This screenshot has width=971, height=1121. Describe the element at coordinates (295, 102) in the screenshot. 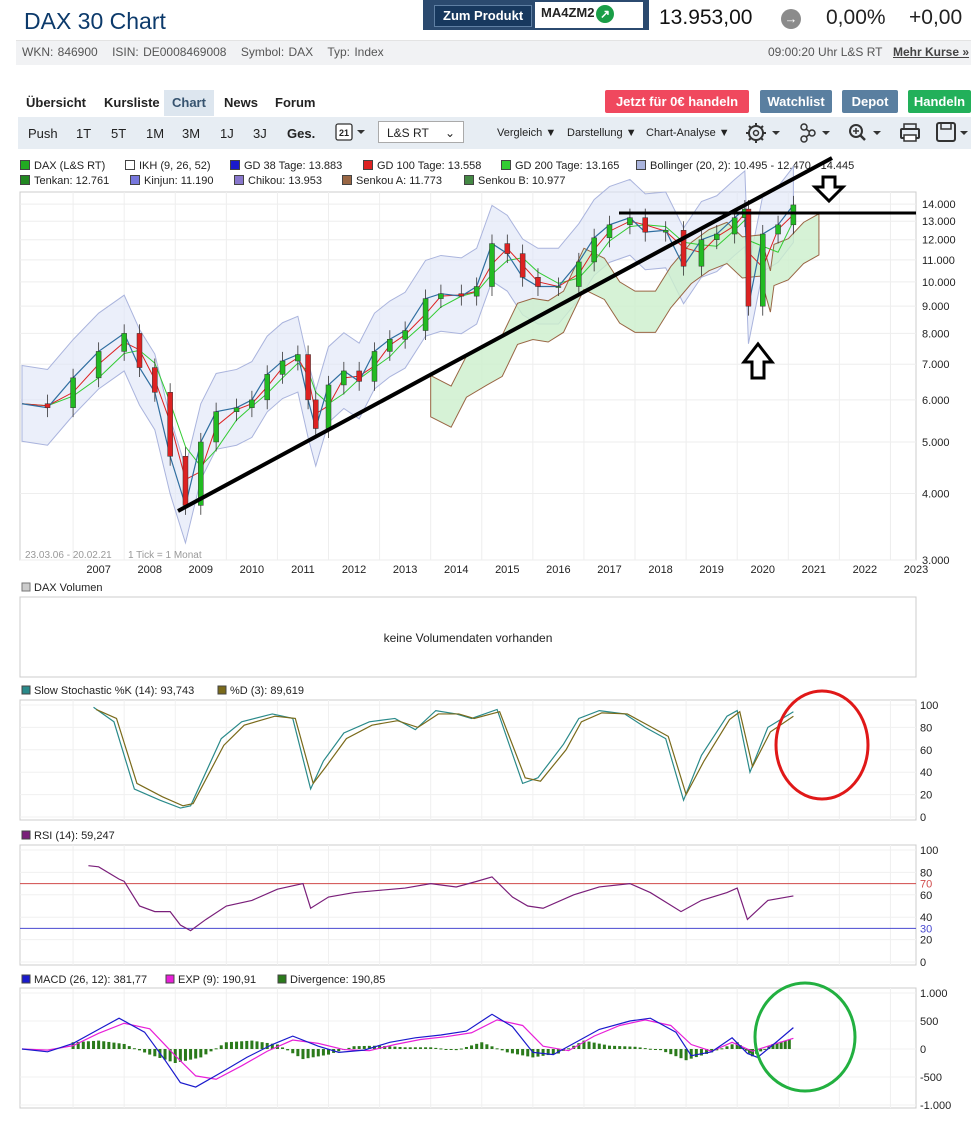

I see `tab-forum: Forum` at that location.